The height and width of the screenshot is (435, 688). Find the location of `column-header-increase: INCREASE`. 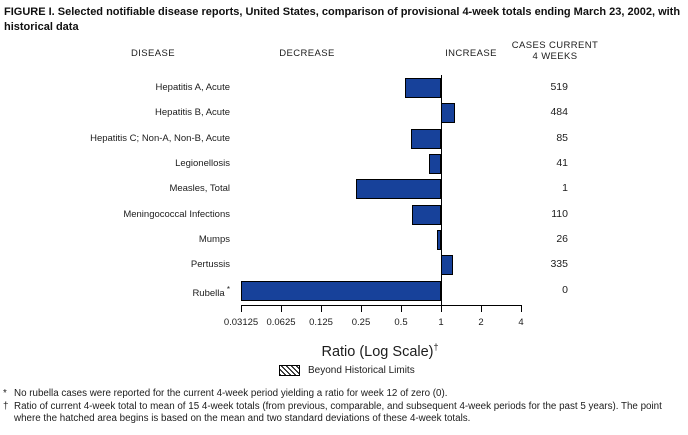

column-header-increase: INCREASE is located at coordinates (471, 53).